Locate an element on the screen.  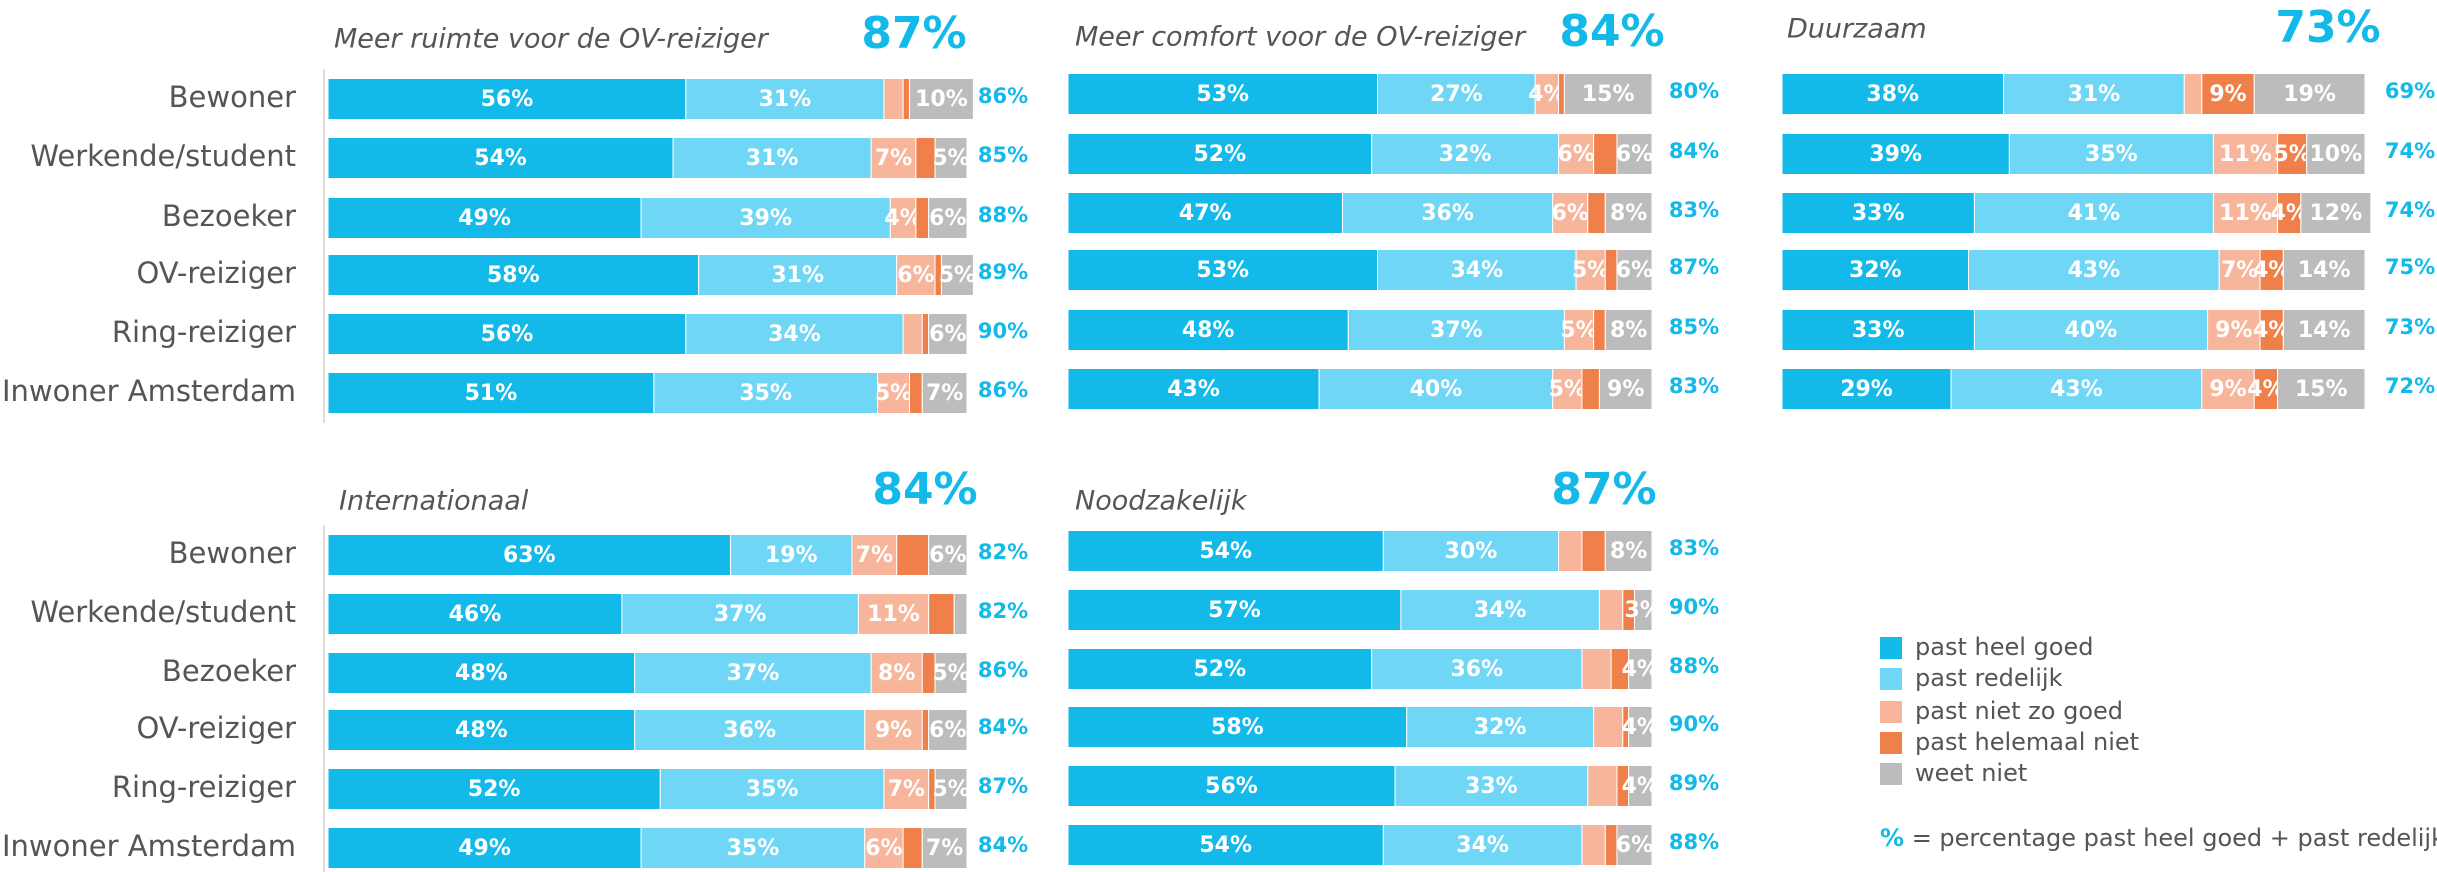
segment-label: 57% is located at coordinates (1234, 610).